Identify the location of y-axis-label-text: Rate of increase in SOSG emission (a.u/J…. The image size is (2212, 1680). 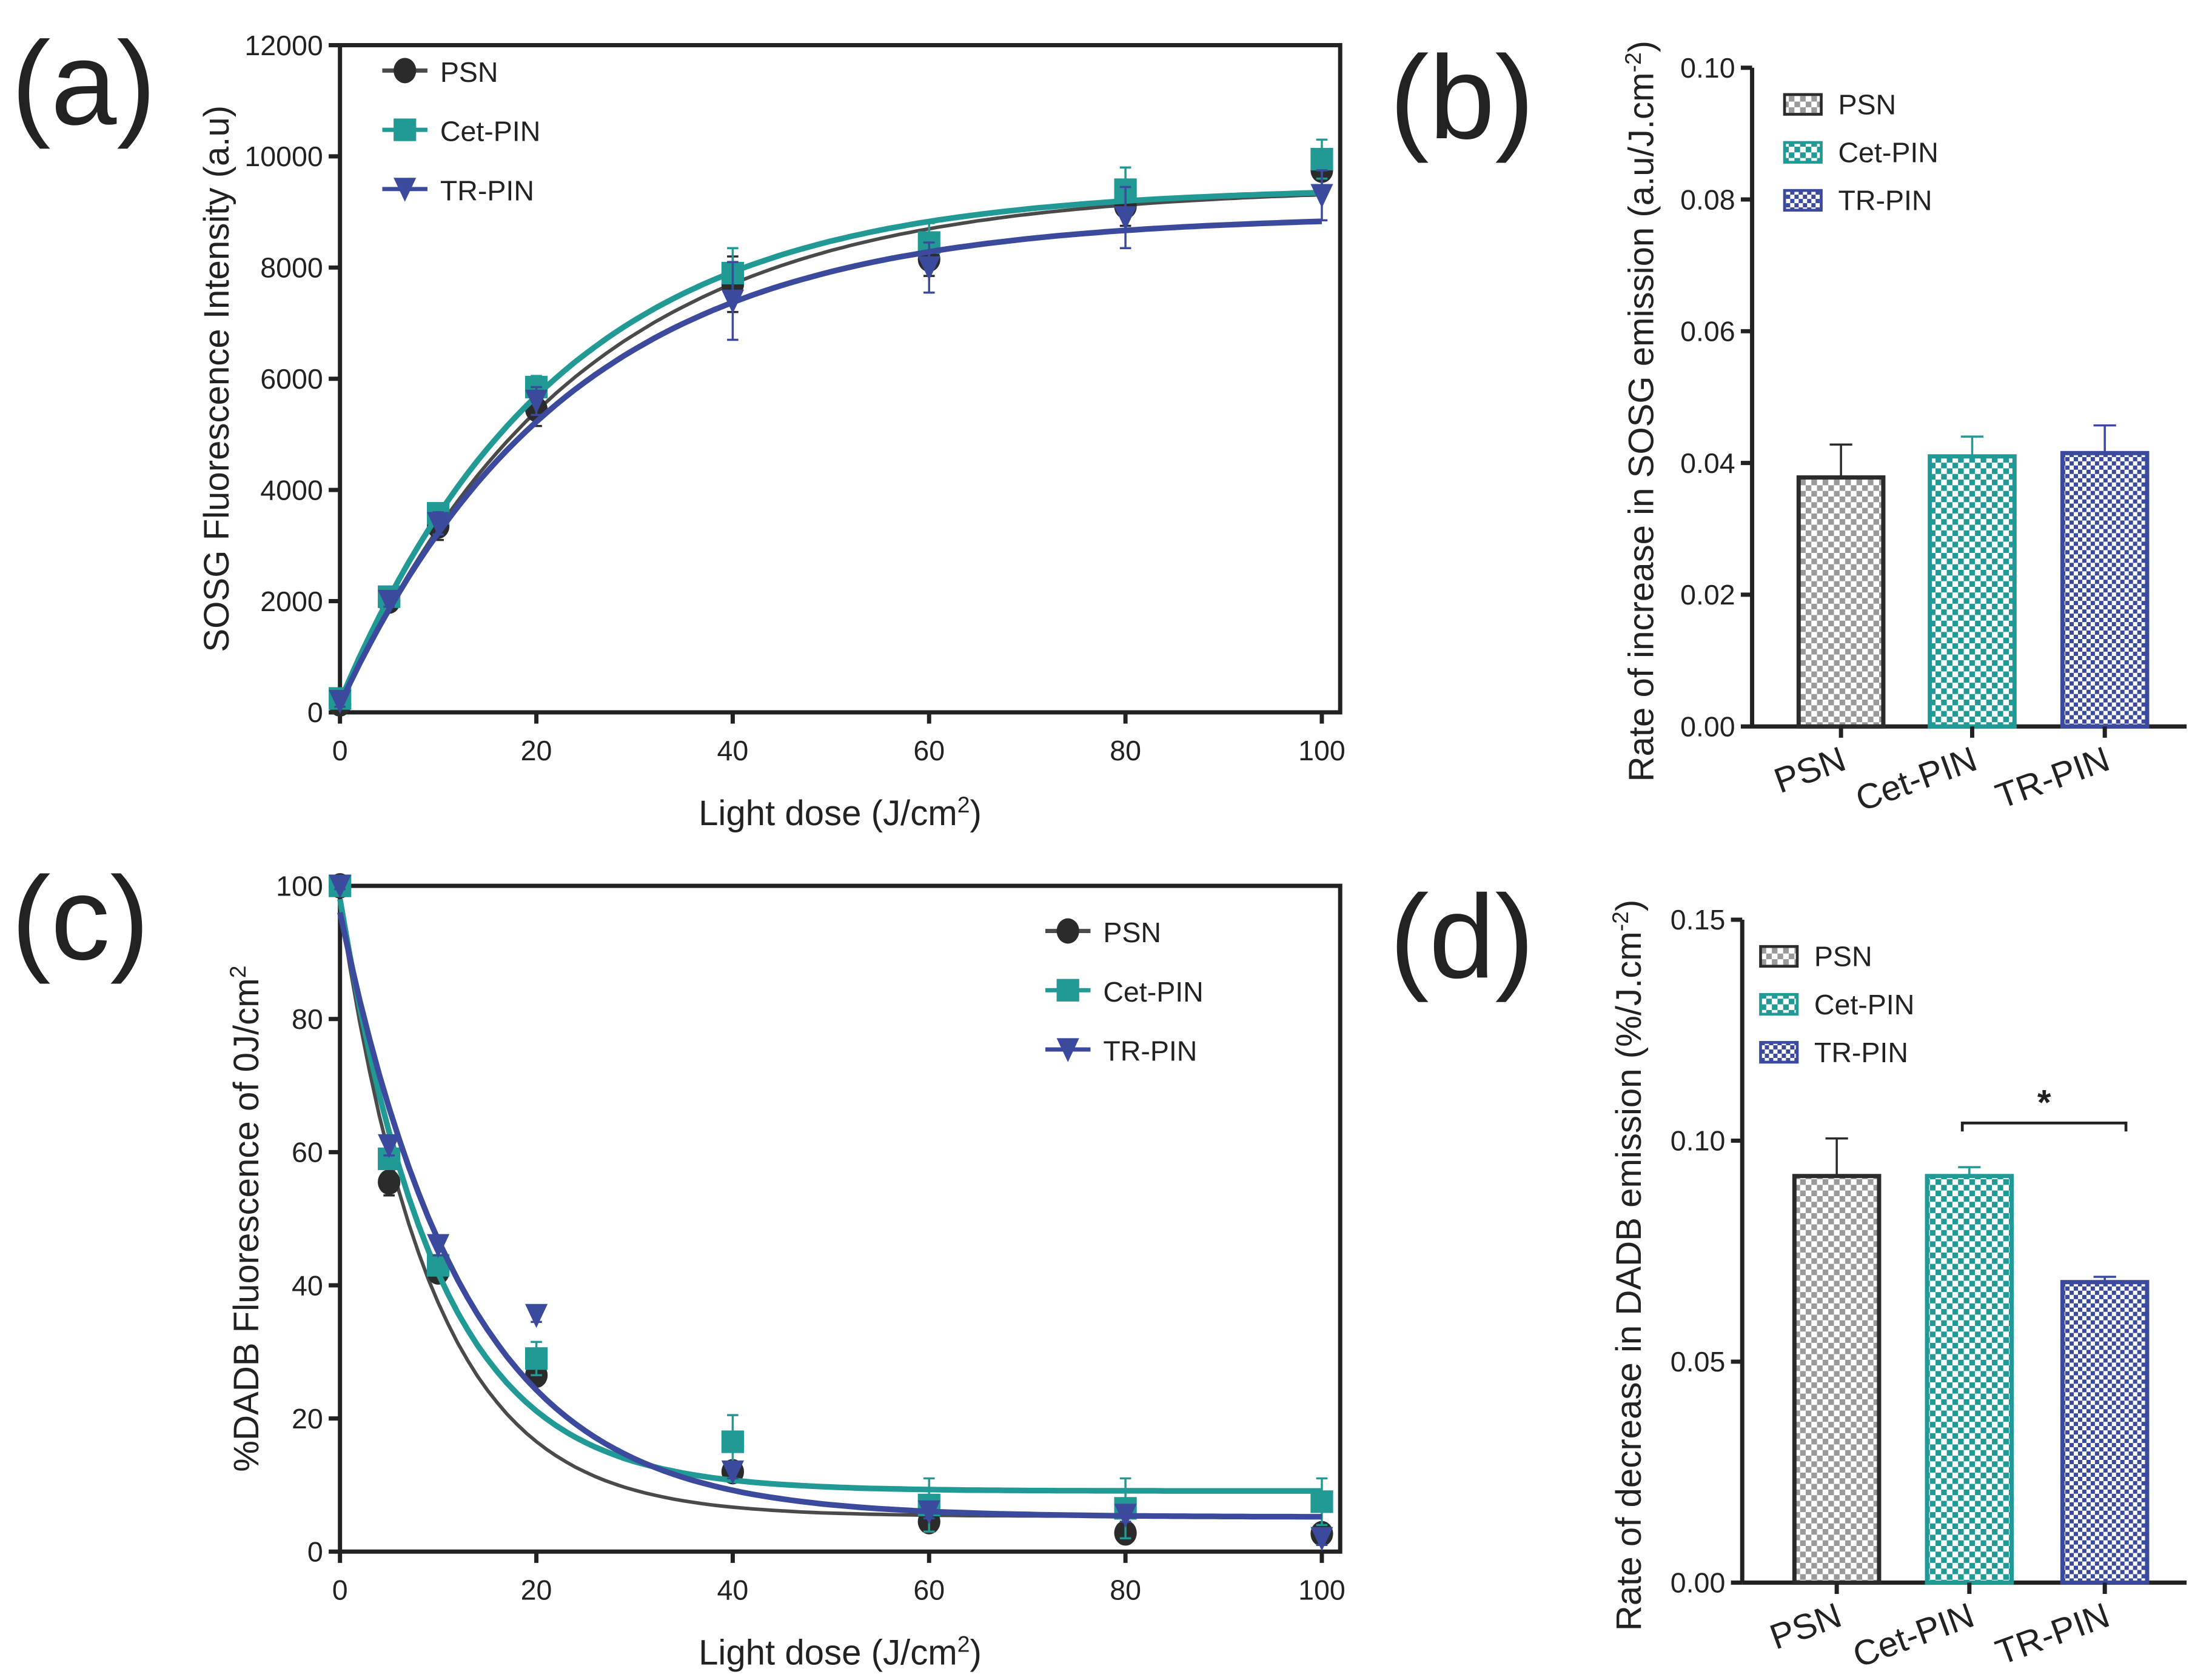
(1641, 426).